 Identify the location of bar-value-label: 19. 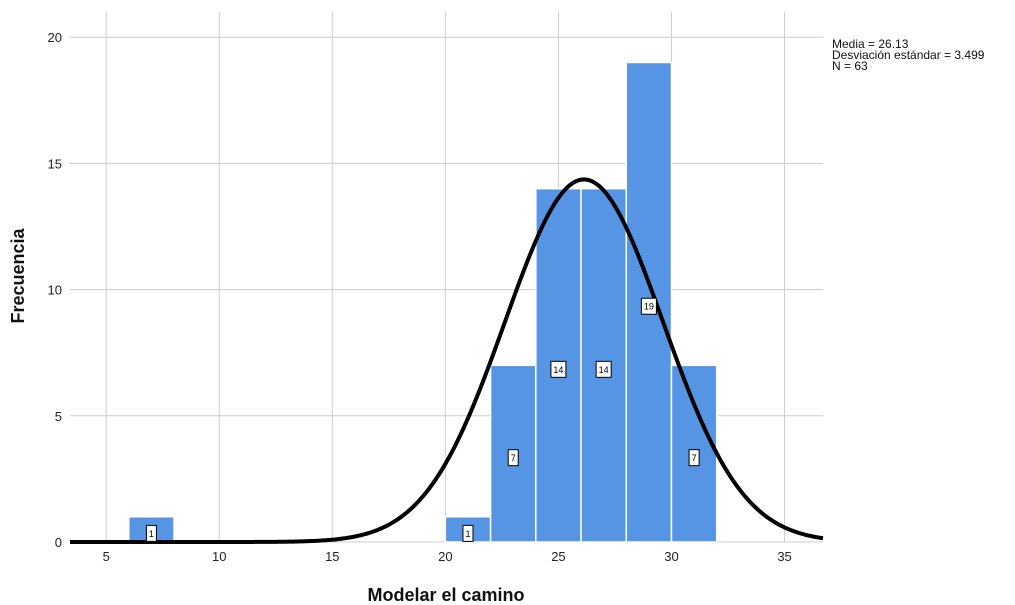
(649, 307).